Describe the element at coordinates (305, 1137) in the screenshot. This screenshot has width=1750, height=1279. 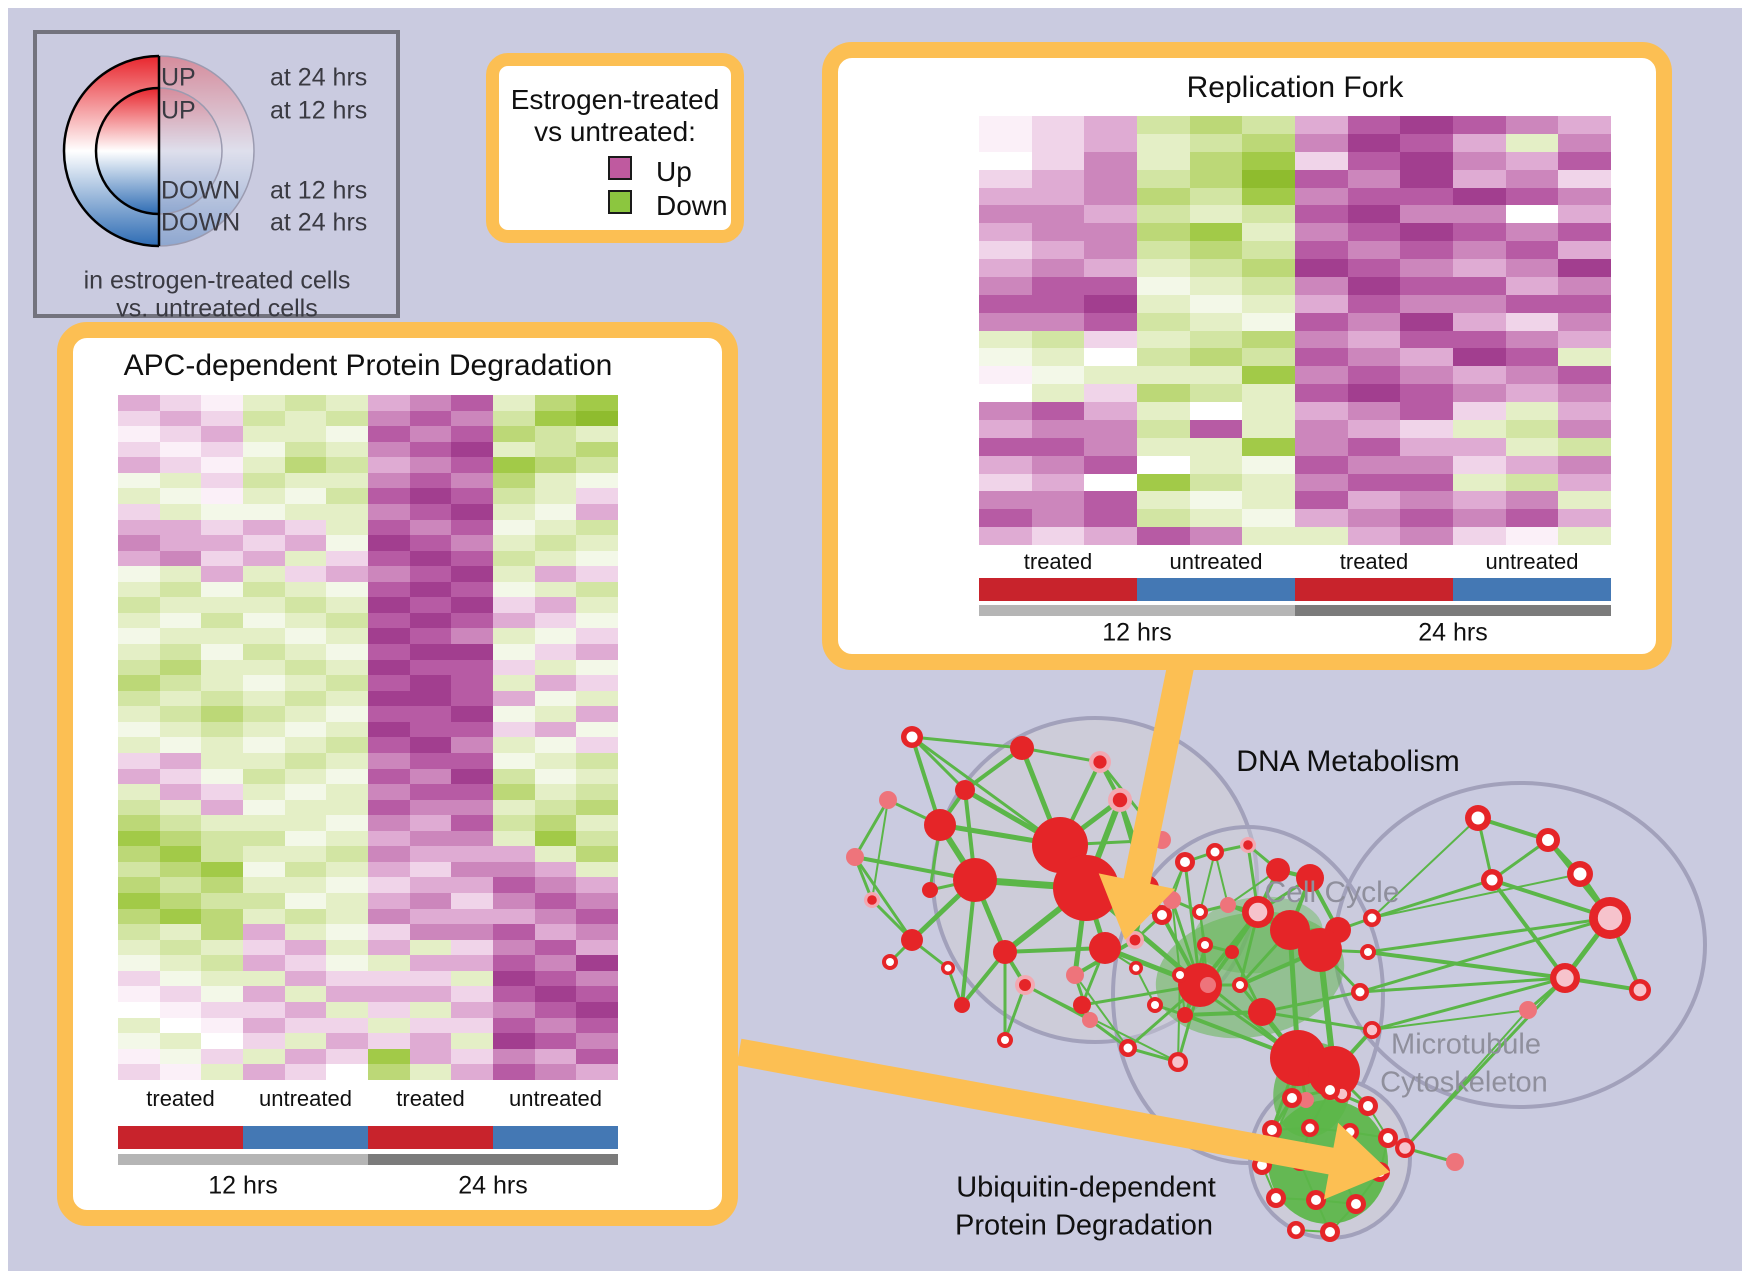
I see `apc-untreated-bar` at that location.